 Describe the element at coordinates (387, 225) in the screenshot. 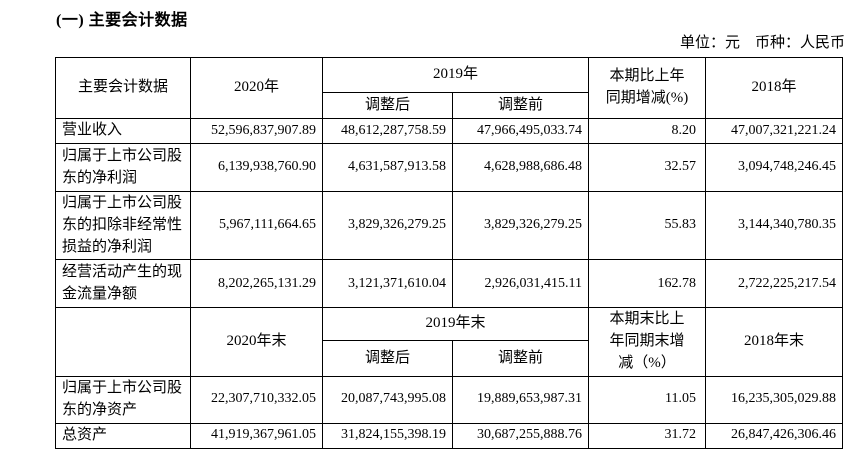

I see `cell-2019-after-value: 3,829,326,279.25` at that location.